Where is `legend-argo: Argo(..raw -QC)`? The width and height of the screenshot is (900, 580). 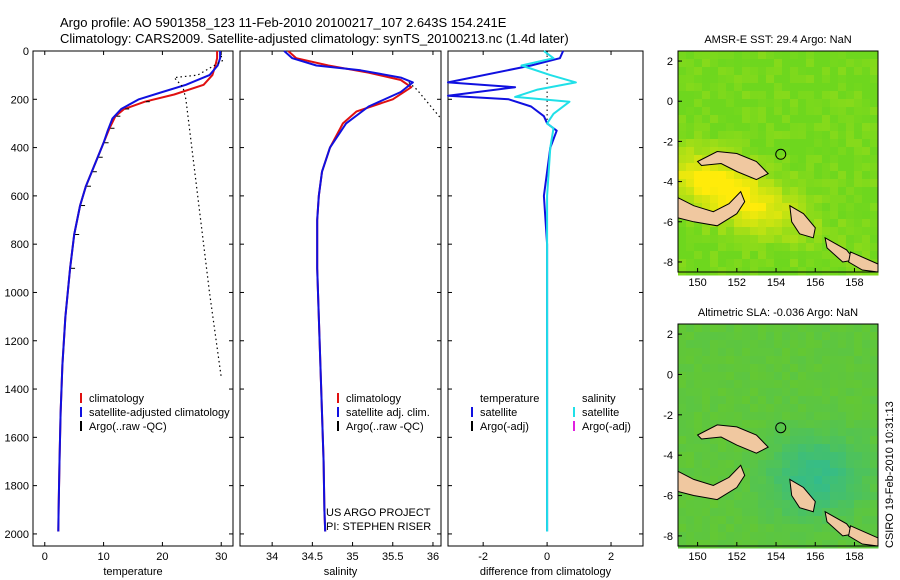
legend-argo: Argo(..raw -QC) is located at coordinates (385, 427).